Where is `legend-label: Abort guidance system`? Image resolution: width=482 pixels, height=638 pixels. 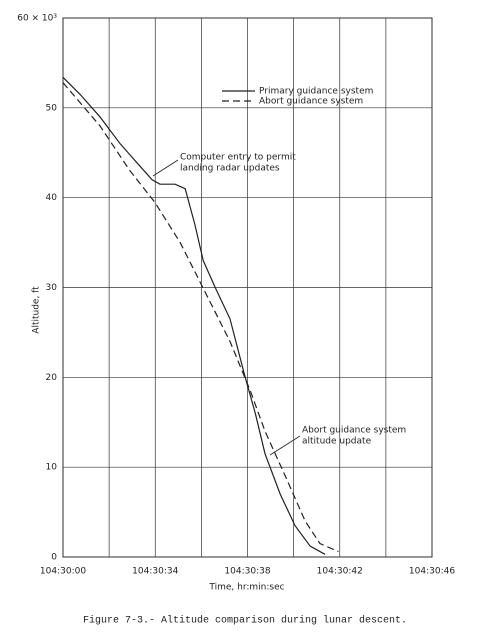 legend-label: Abort guidance system is located at coordinates (311, 102).